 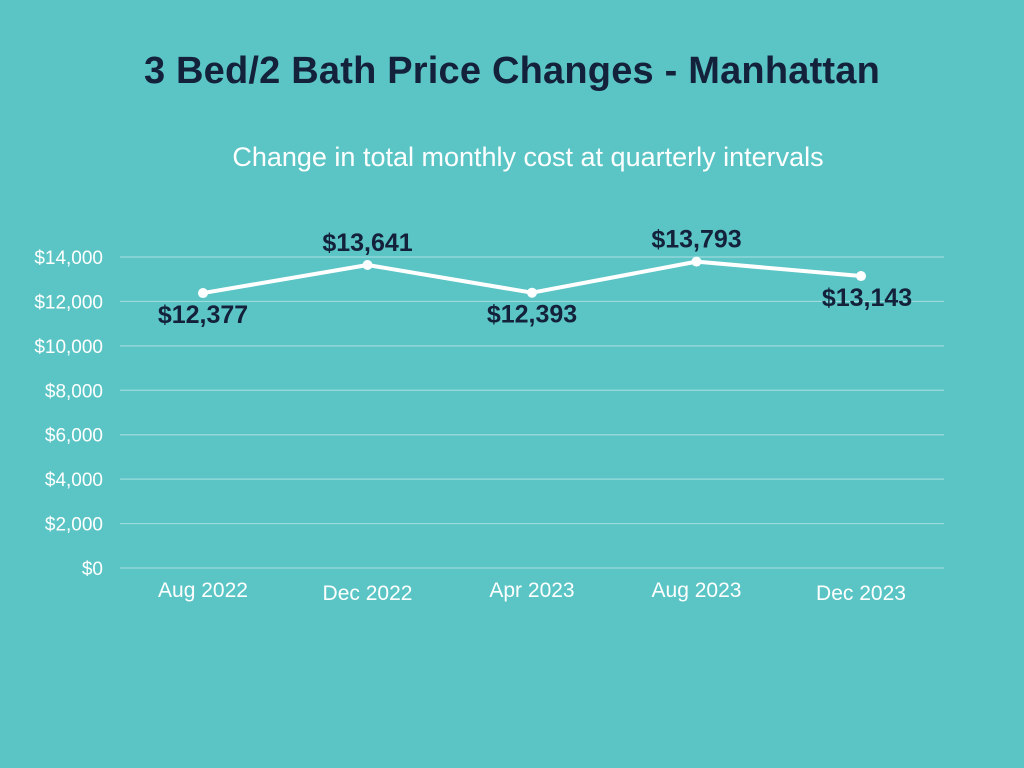 I want to click on data-label: $13,143, so click(x=867, y=298).